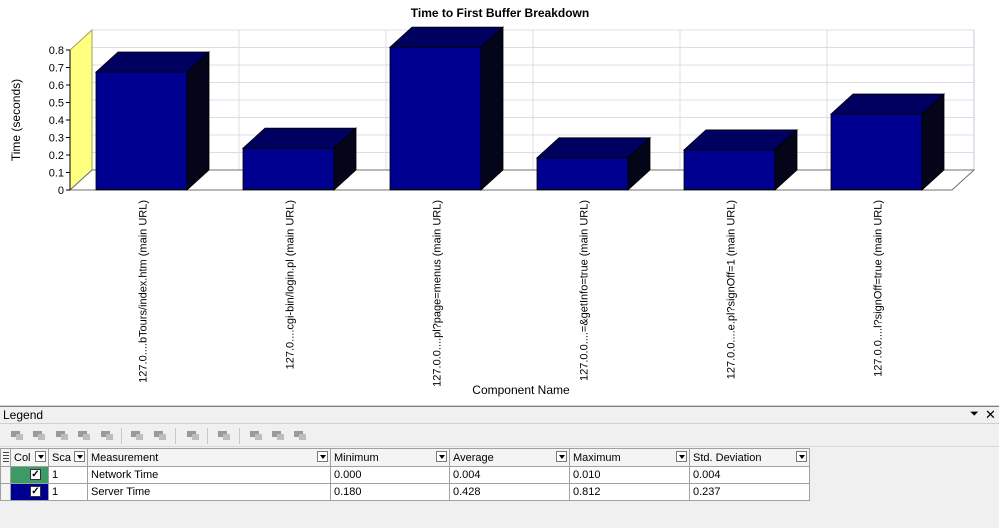 The image size is (999, 528). I want to click on x-tick-label: 127.0....bTours/index.htm (main URL), so click(144, 291).